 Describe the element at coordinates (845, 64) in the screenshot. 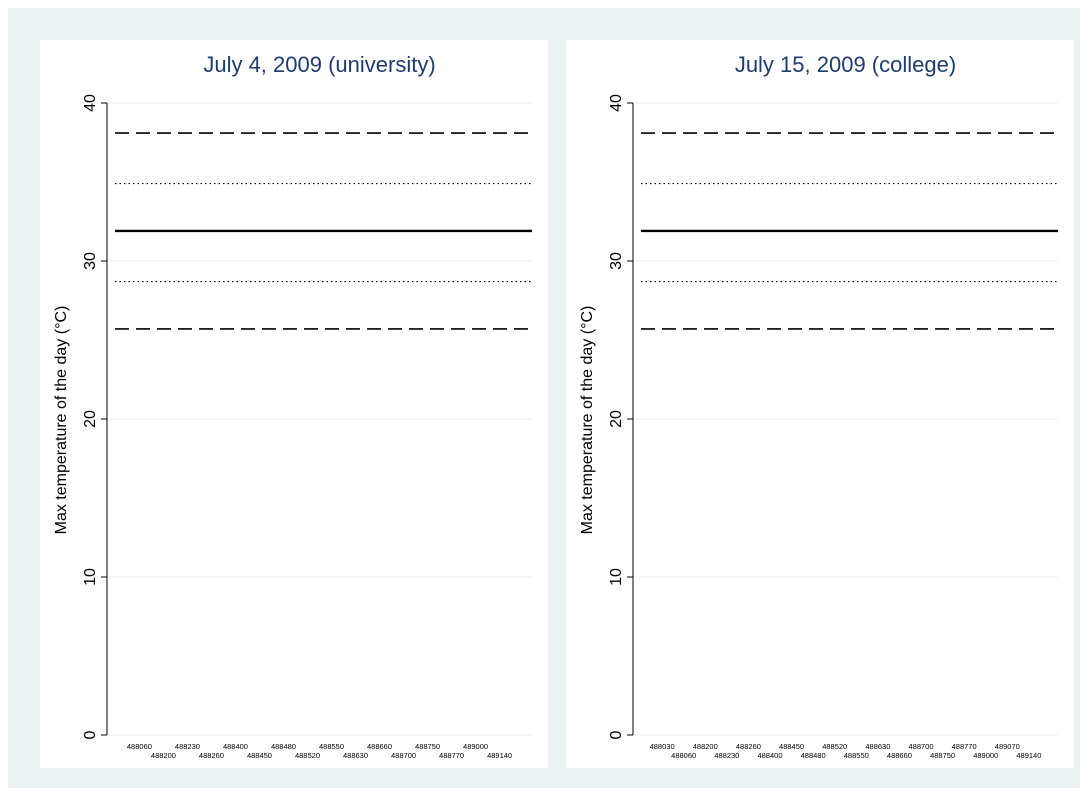

I see `chart-title: July 15, 2009 (college)` at that location.